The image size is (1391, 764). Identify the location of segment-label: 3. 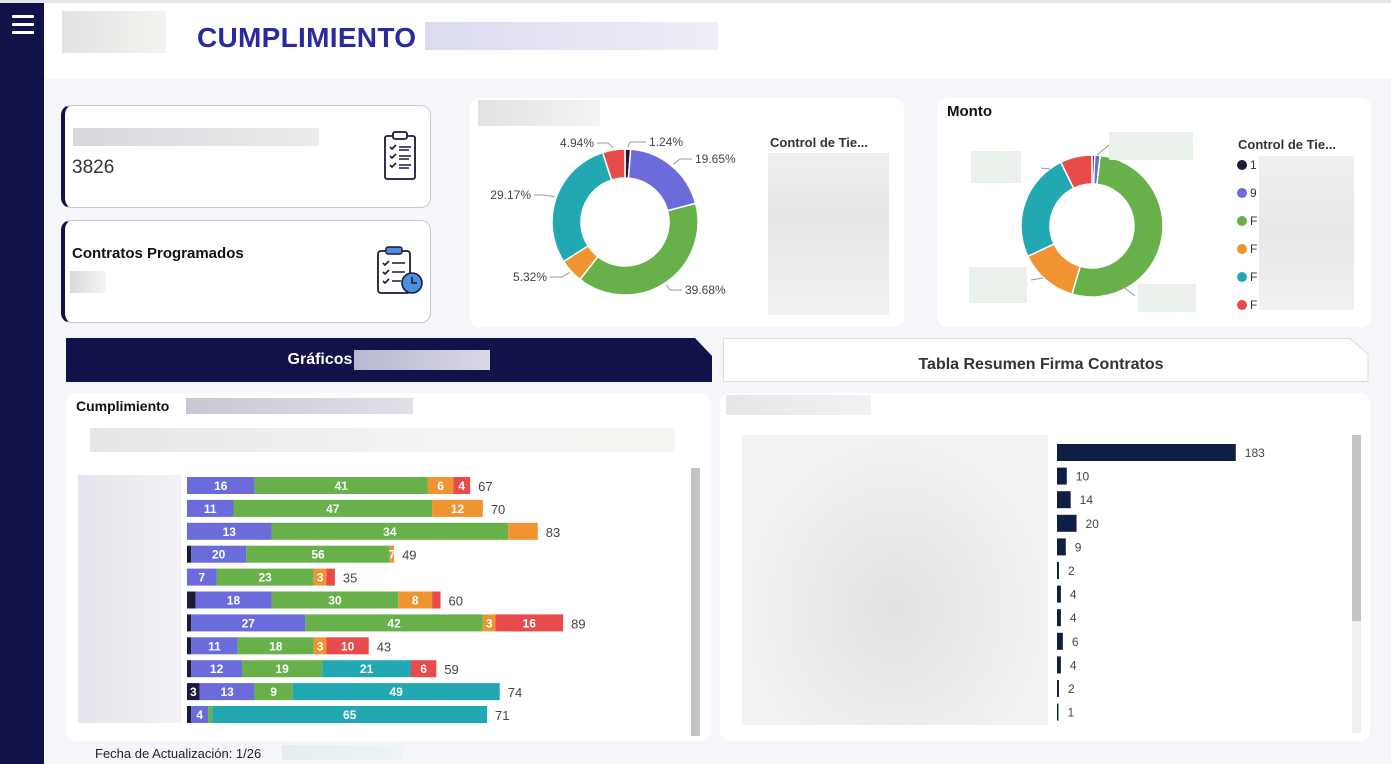
(320, 646).